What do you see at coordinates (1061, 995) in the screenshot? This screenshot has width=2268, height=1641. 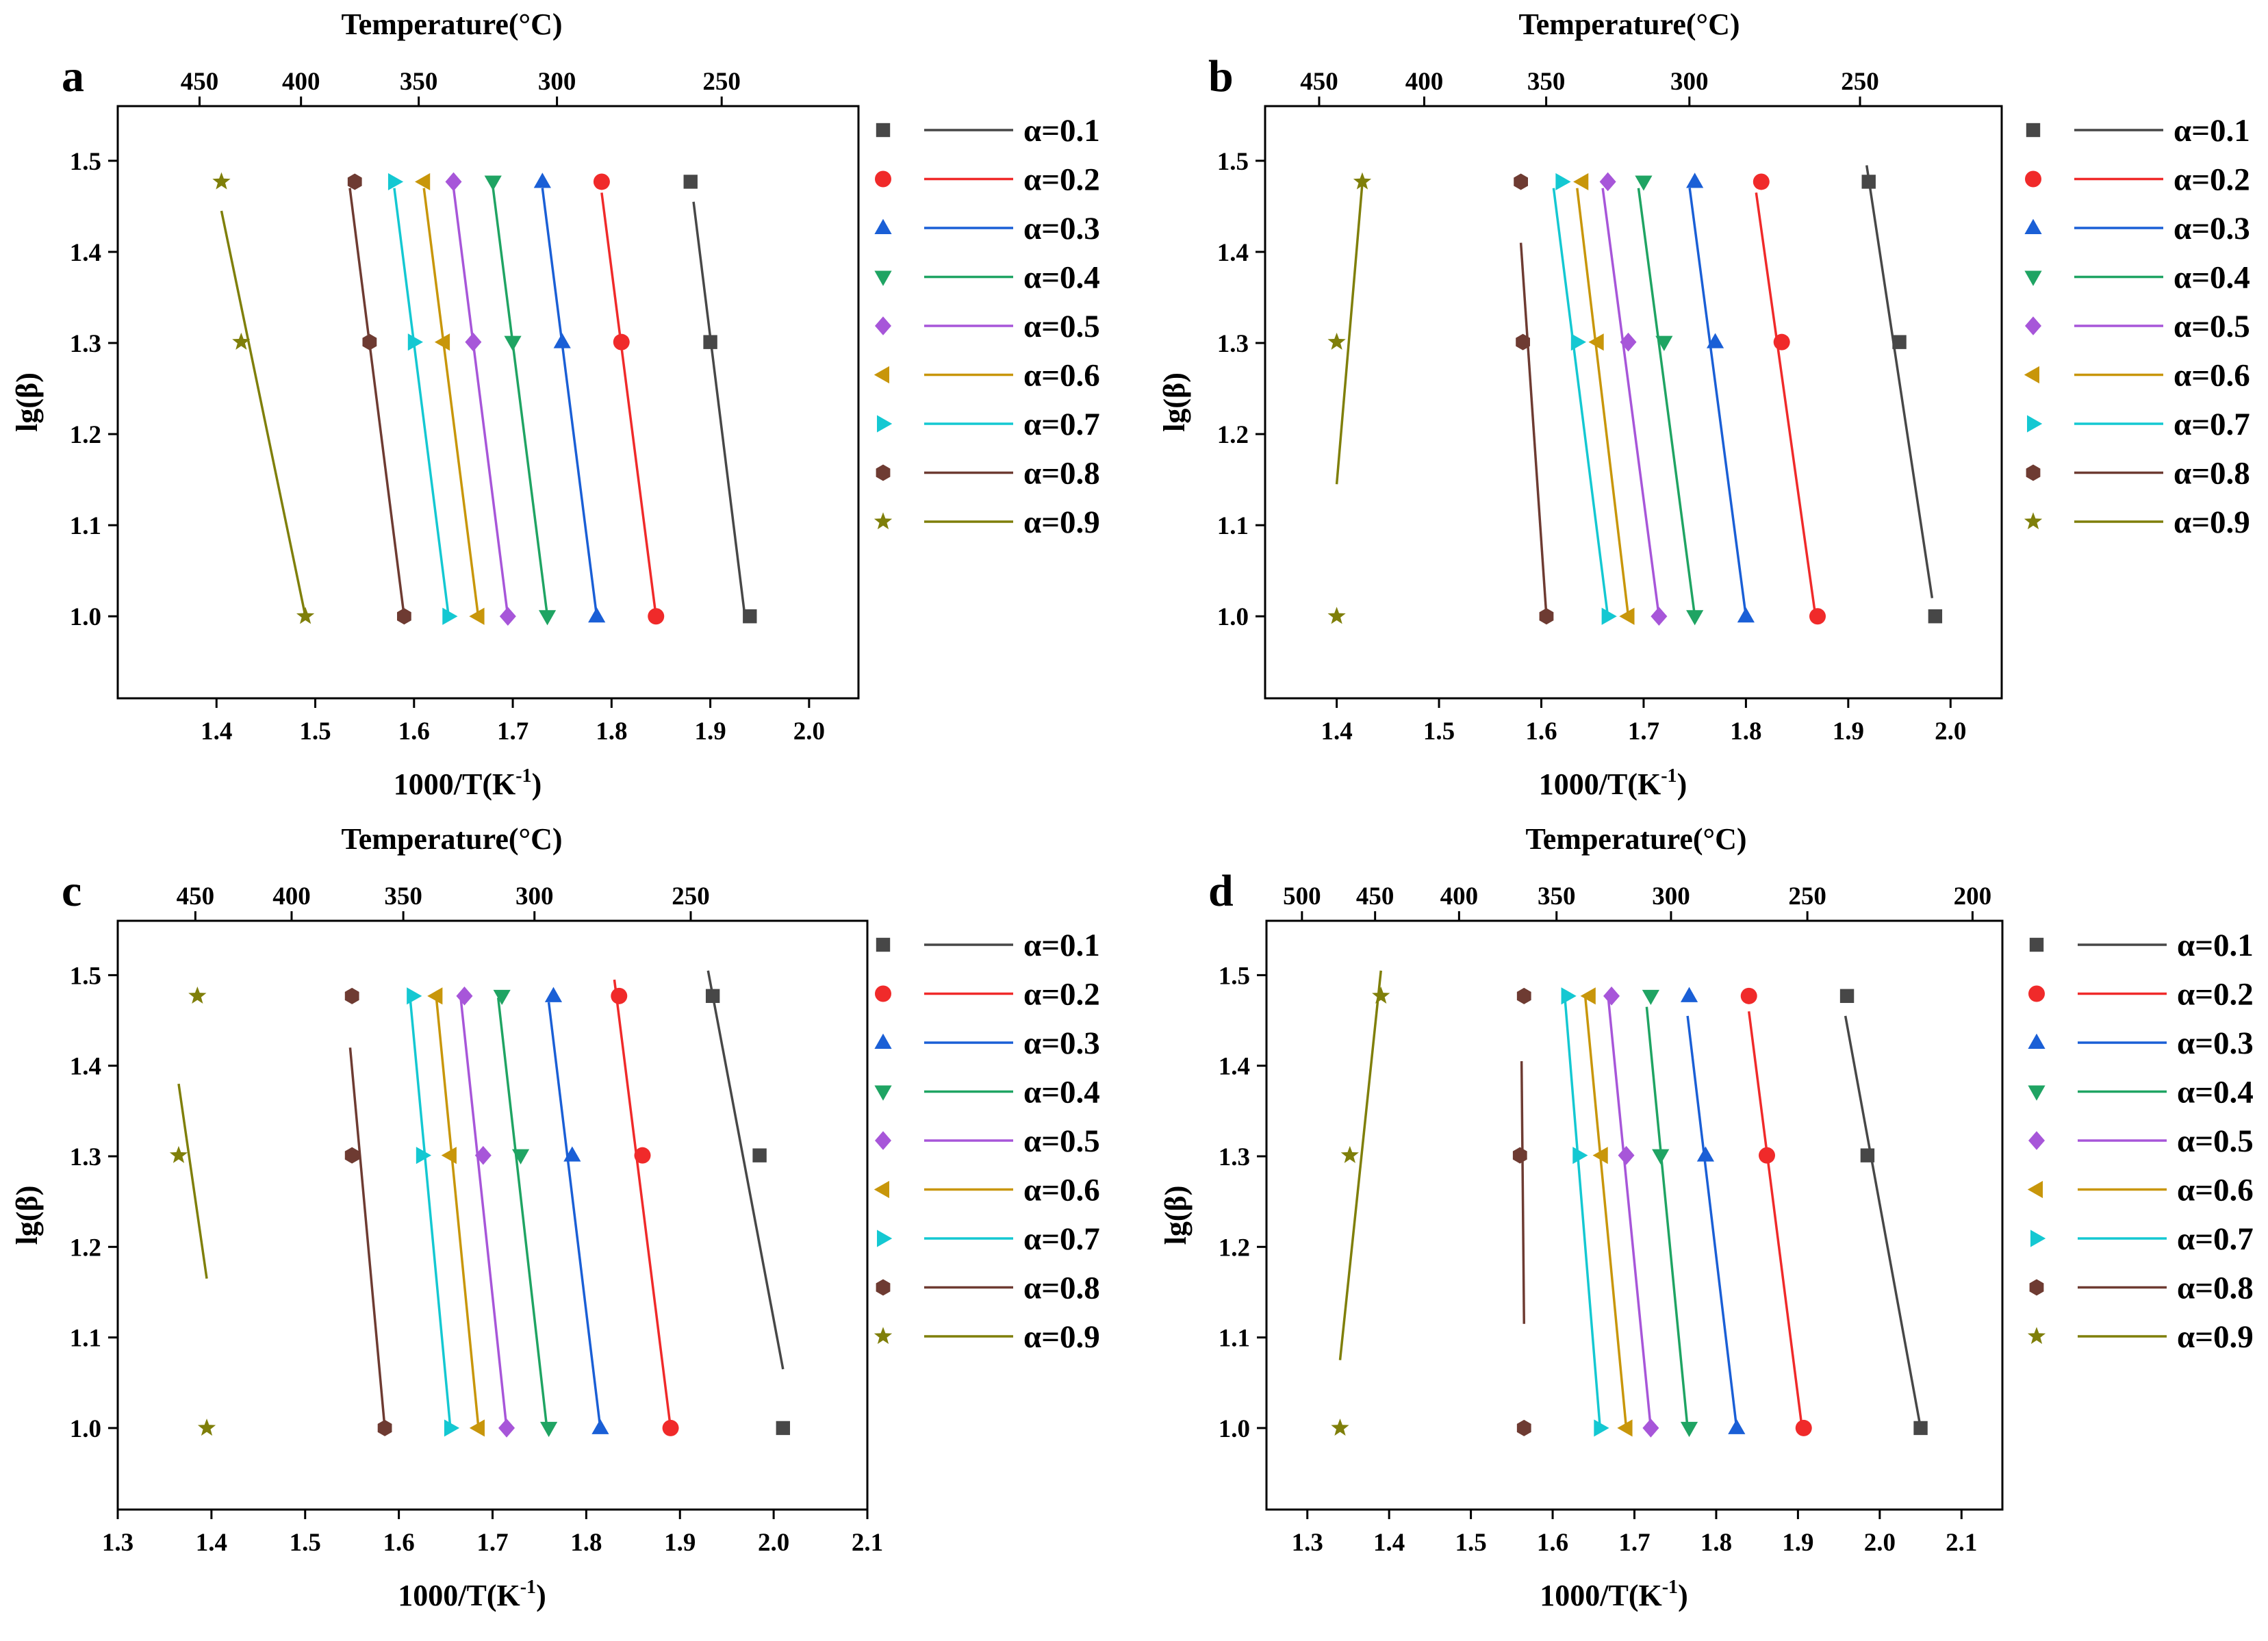 I see `legend-label: α=0.2` at bounding box center [1061, 995].